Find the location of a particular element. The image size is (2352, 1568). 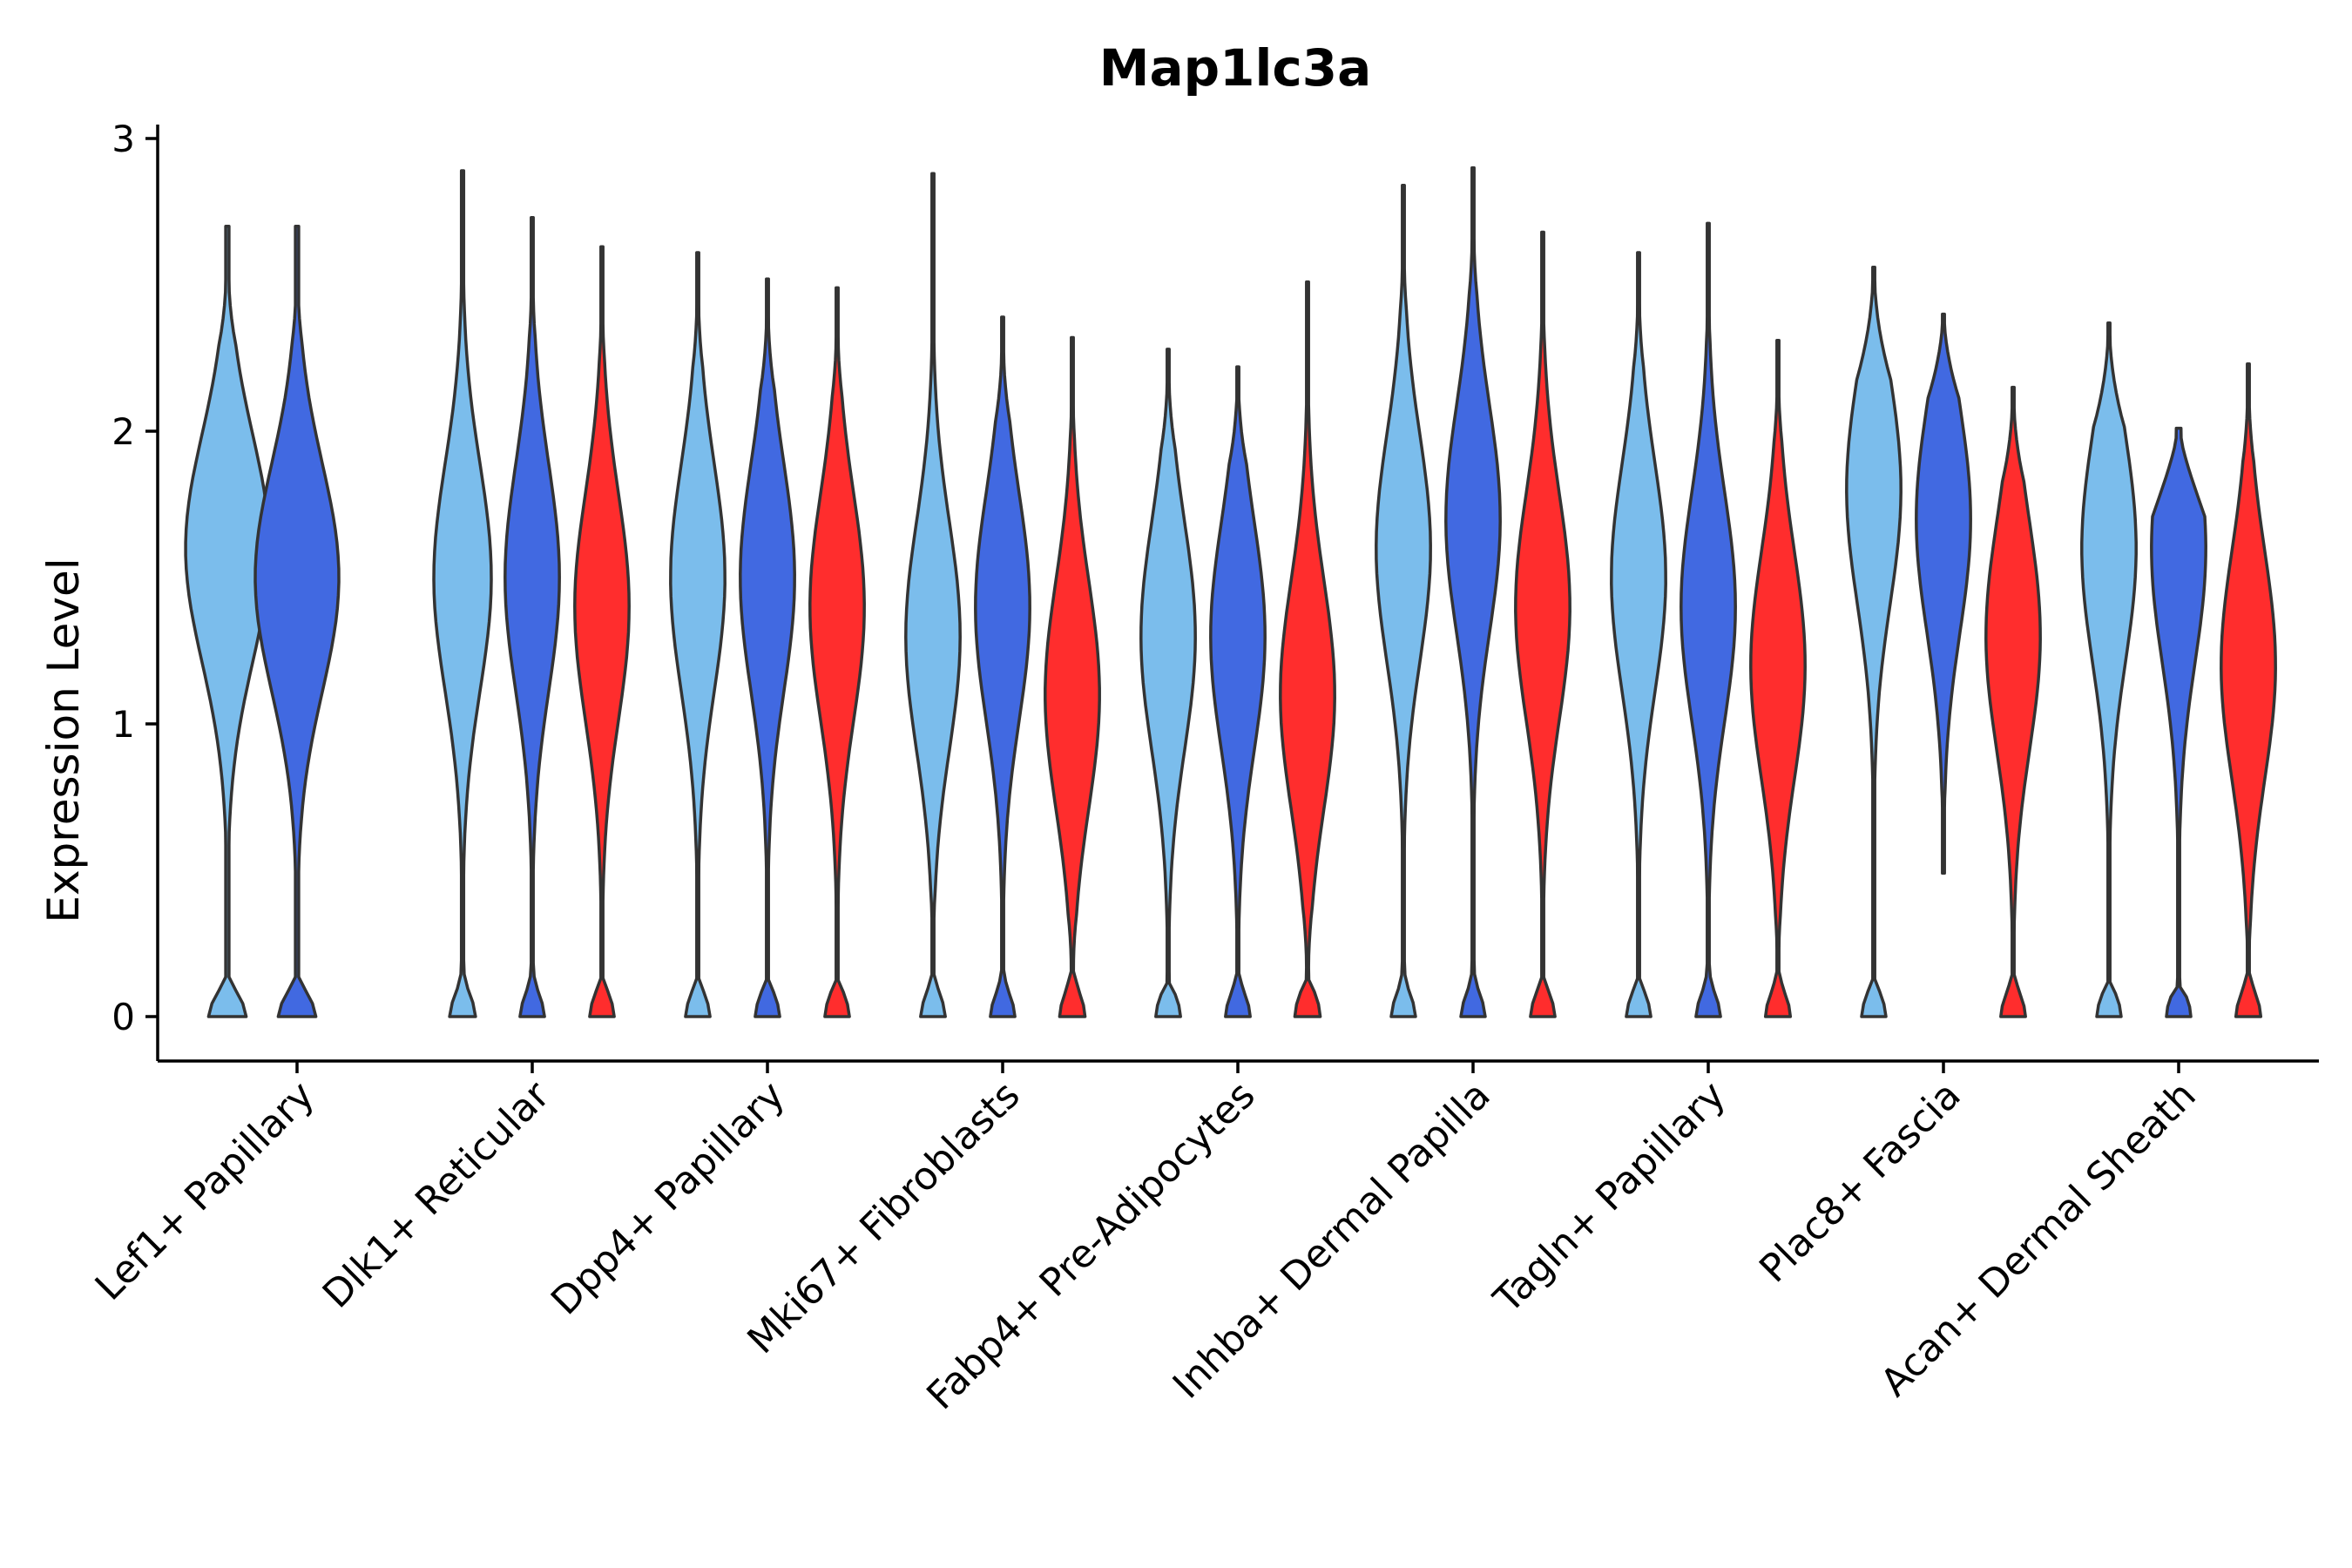

y-axis-label: Expression Level is located at coordinates (64, 741).